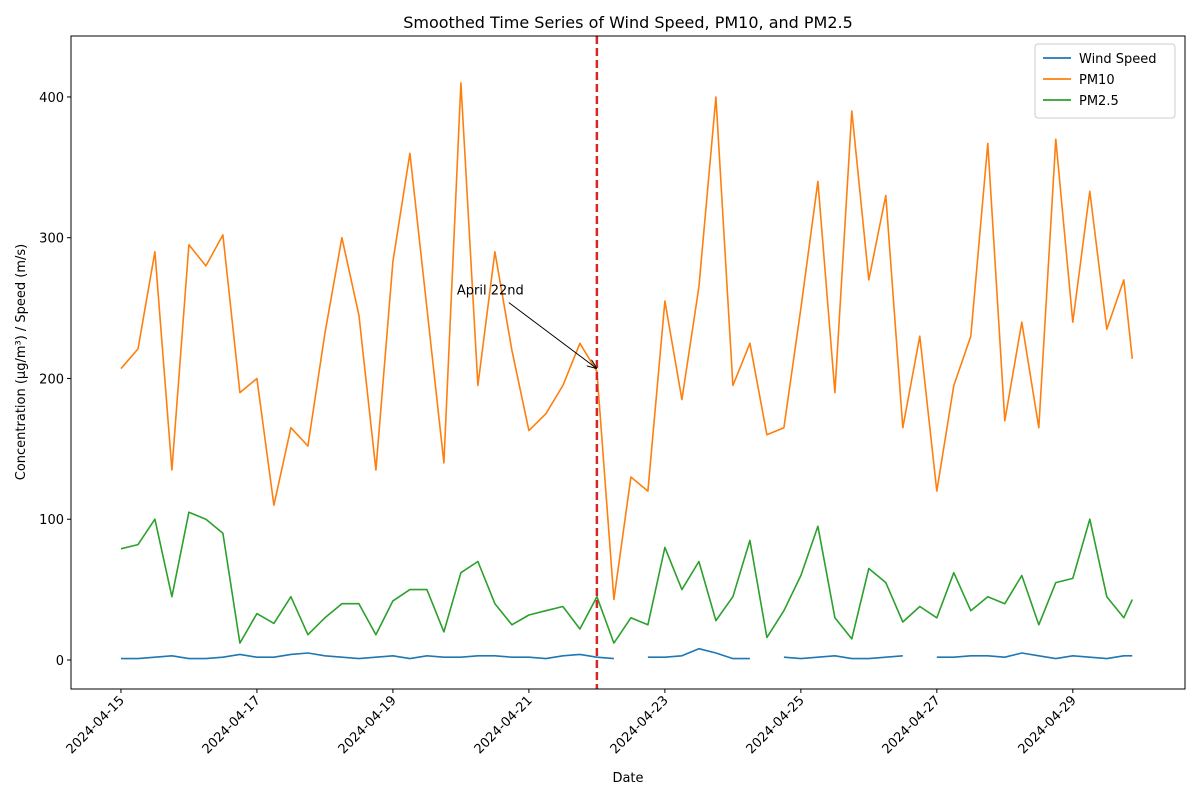  What do you see at coordinates (1097, 80) in the screenshot?
I see `legend-label: PM10` at bounding box center [1097, 80].